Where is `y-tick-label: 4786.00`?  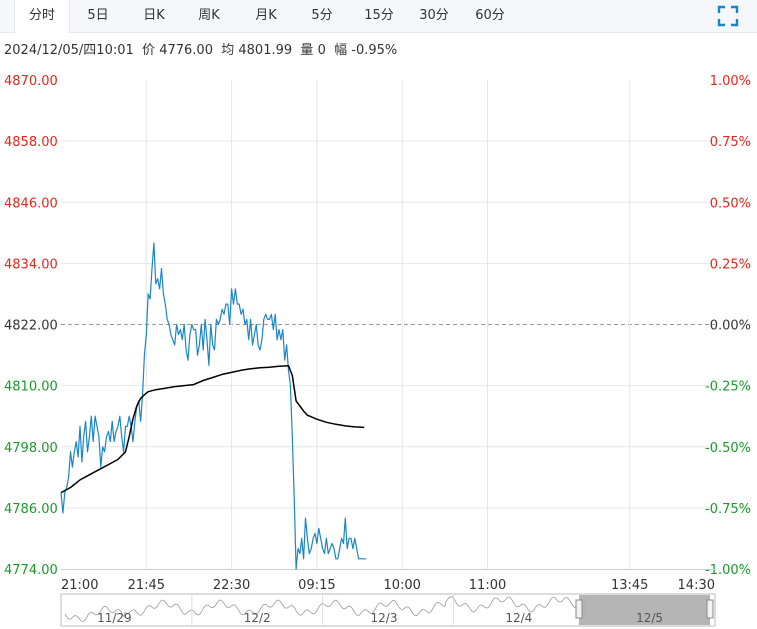
y-tick-label: 4786.00 is located at coordinates (31, 509).